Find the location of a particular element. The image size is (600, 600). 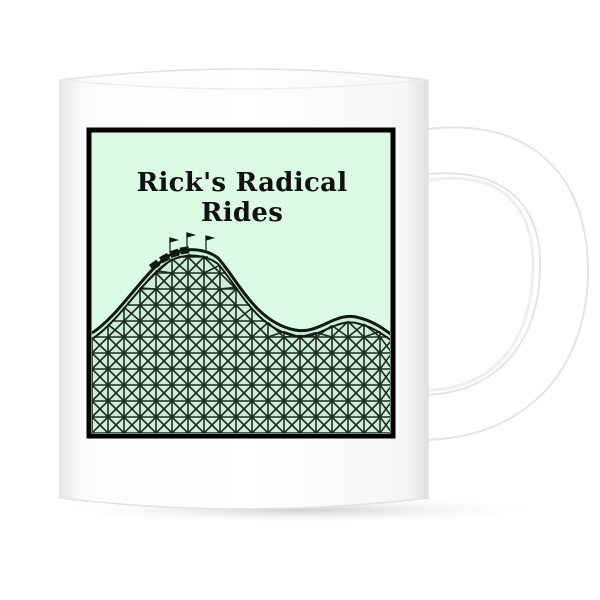

coaster-flags is located at coordinates (192, 242).